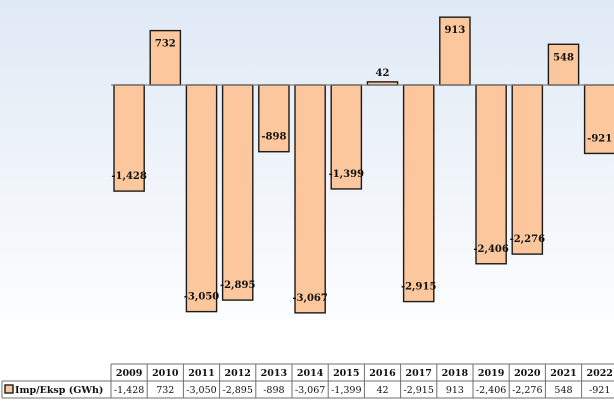 Image resolution: width=614 pixels, height=403 pixels. Describe the element at coordinates (491, 249) in the screenshot. I see `value-label-2019: -2,406` at that location.